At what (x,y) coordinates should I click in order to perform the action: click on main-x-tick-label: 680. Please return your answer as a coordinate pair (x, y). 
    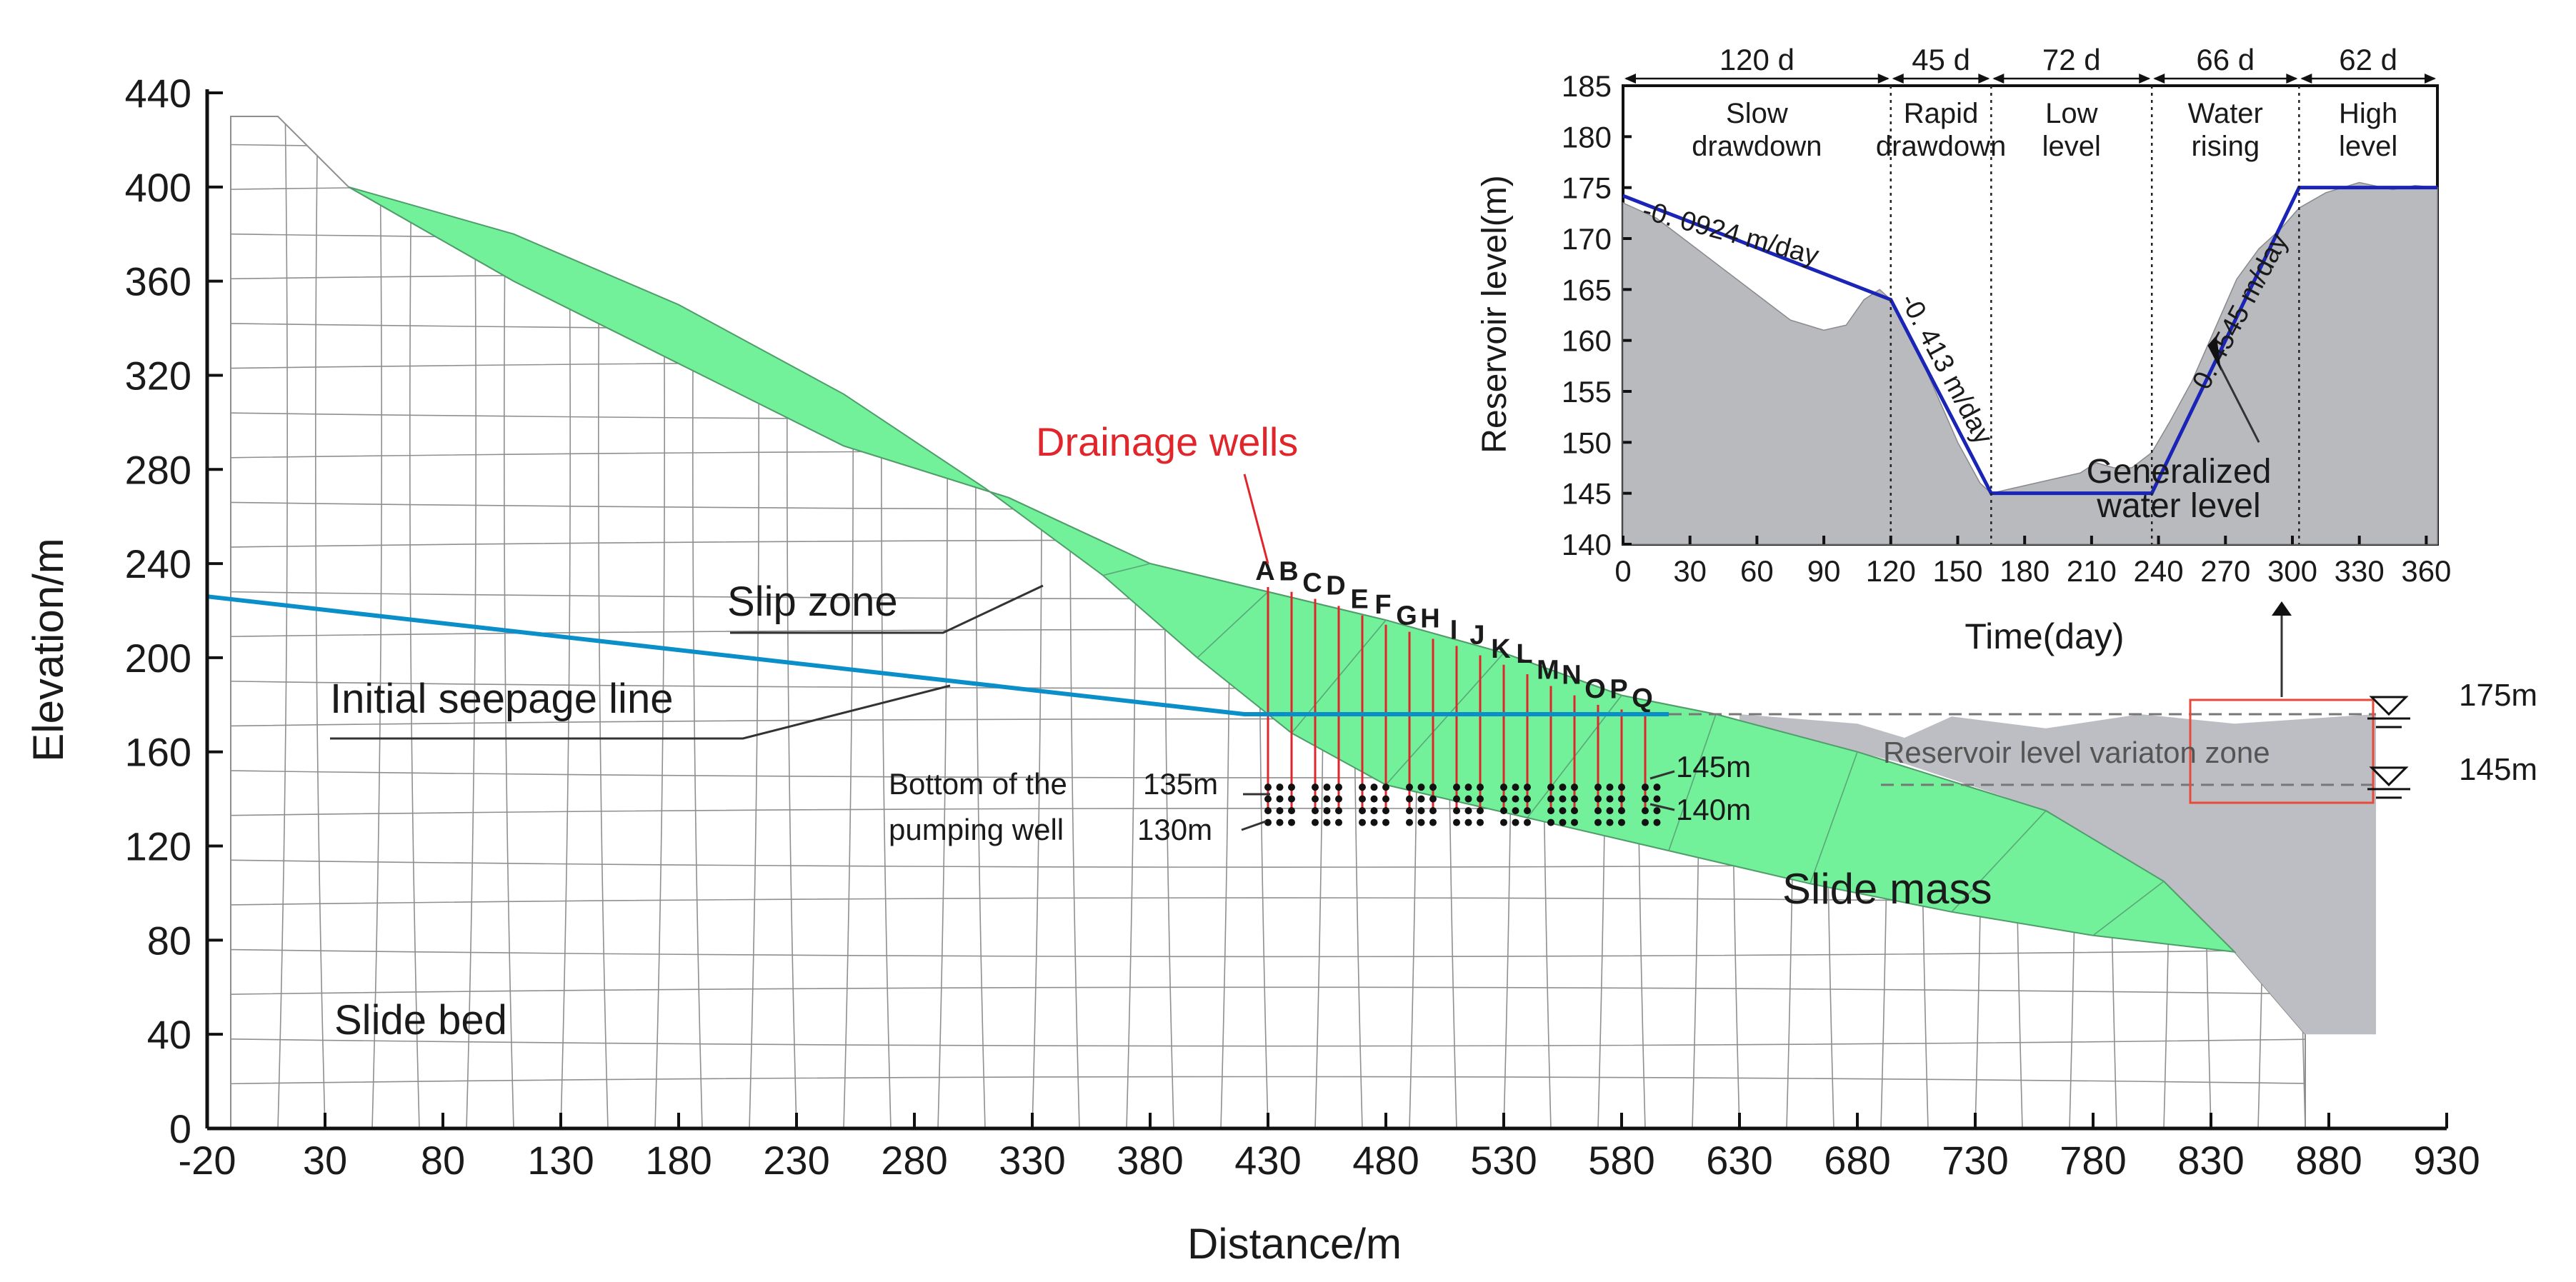
    Looking at the image, I should click on (1857, 1160).